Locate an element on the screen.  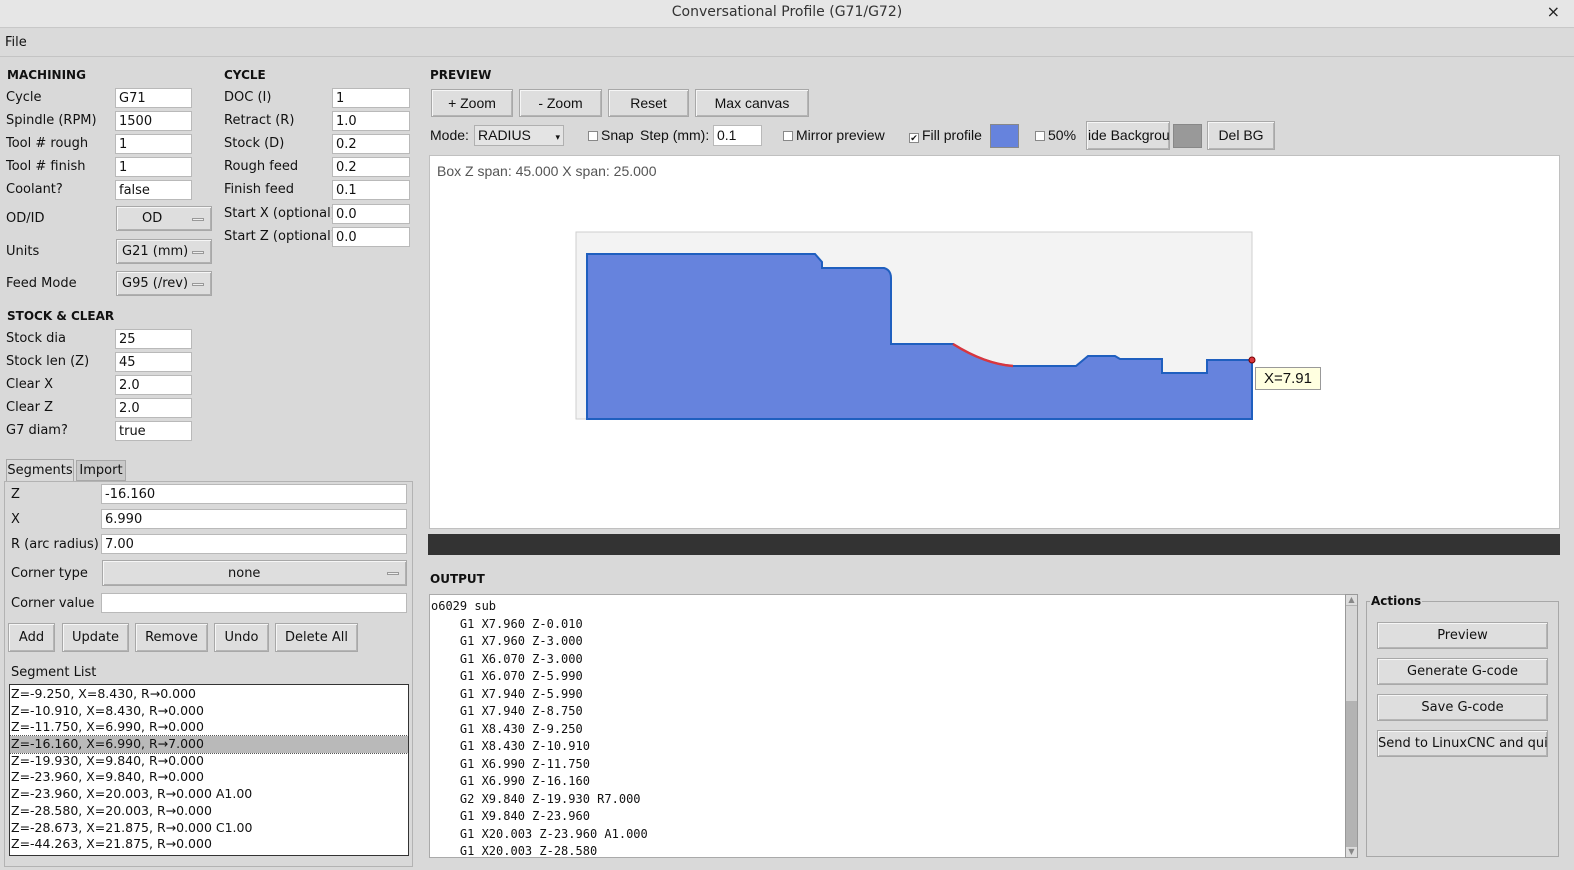
preview-button: Preview is located at coordinates (1462, 635).